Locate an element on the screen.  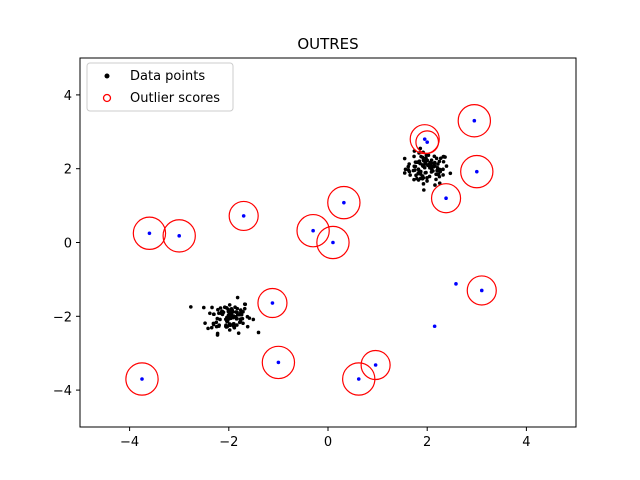
x-tick-label: −4 is located at coordinates (129, 442).